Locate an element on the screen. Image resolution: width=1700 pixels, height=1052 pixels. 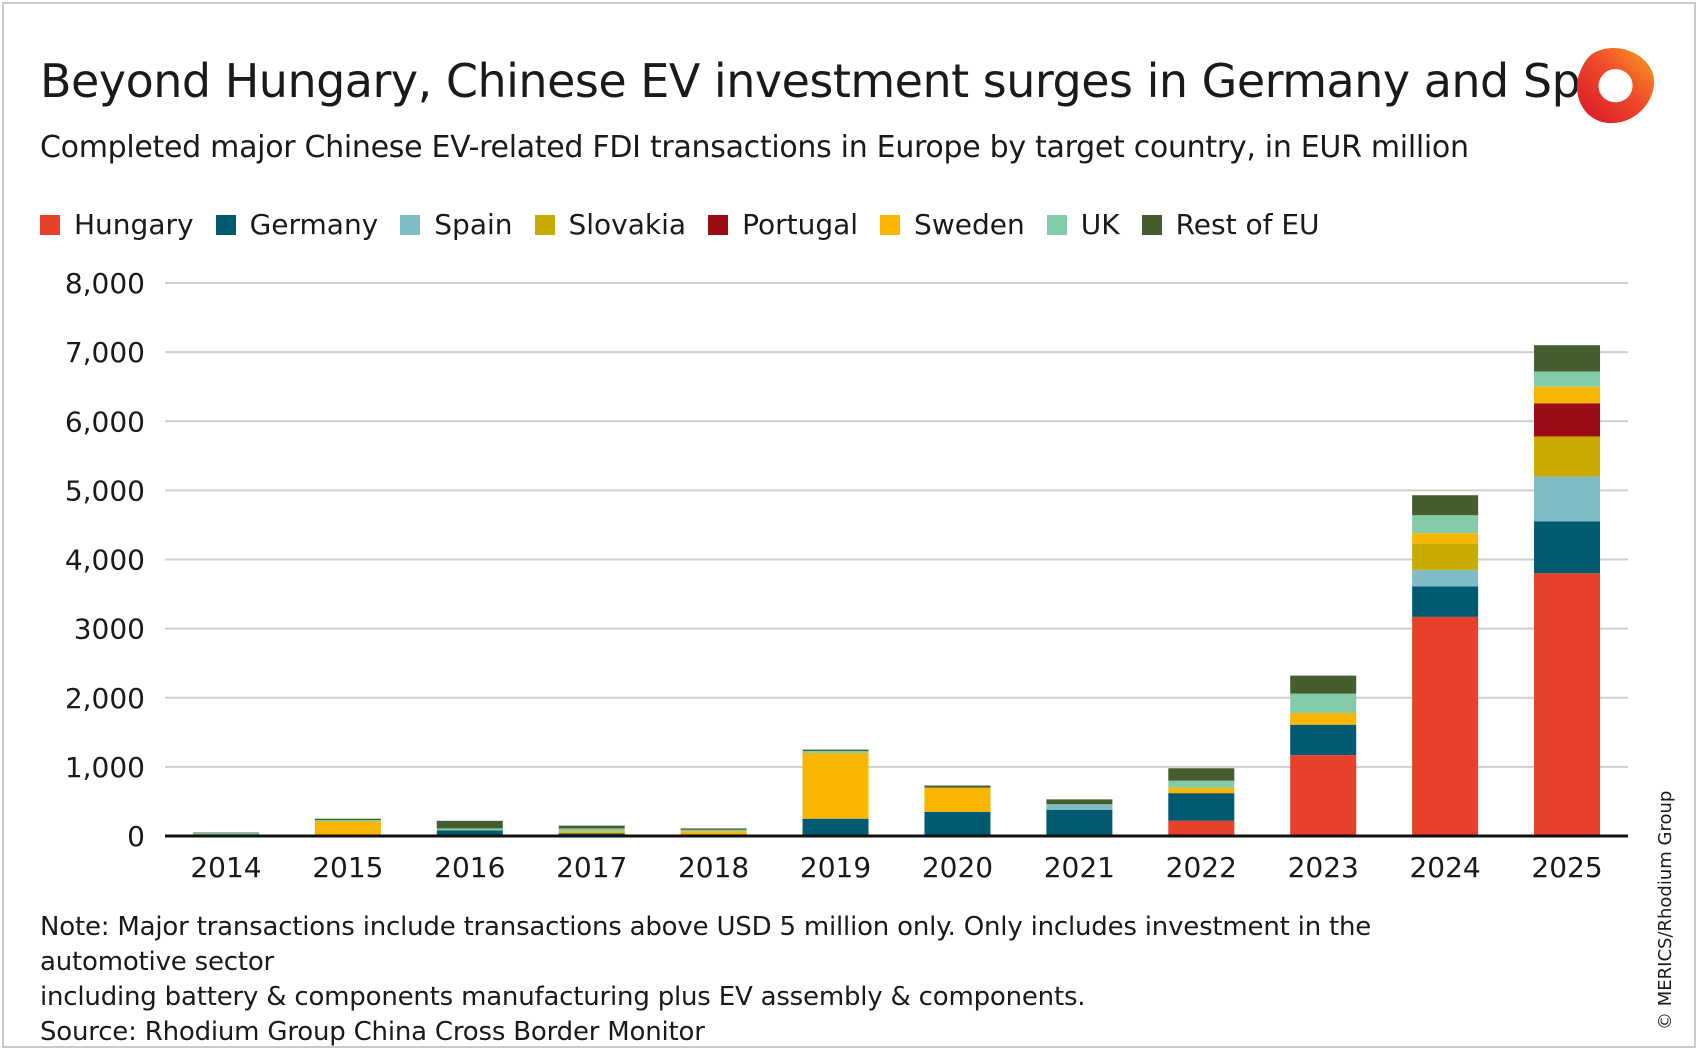
legend-label: Rest of EU is located at coordinates (1247, 224).